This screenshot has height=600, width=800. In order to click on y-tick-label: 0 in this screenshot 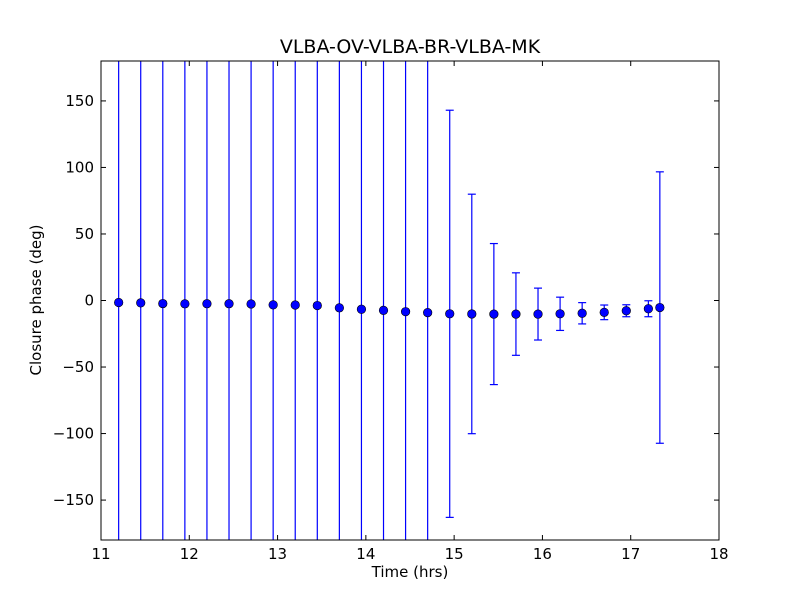, I will do `click(89, 301)`.